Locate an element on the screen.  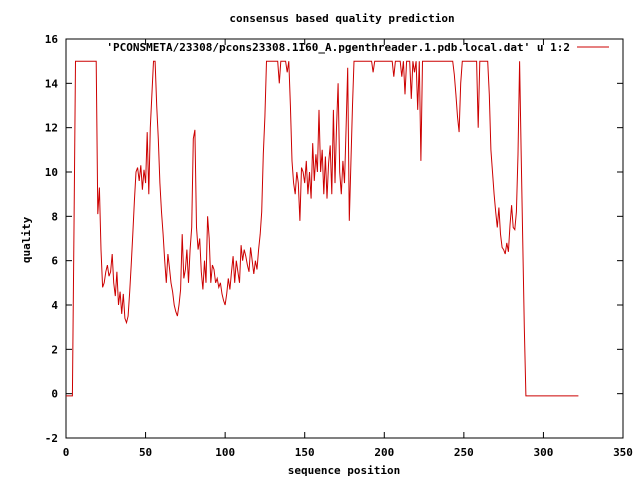
y-tick-label: 0 is located at coordinates (54, 394).